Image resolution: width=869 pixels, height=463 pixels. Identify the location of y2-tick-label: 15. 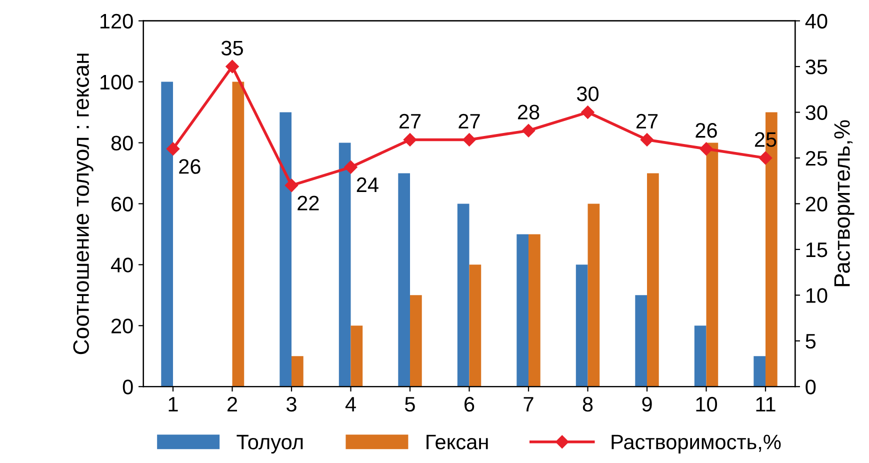
(817, 250).